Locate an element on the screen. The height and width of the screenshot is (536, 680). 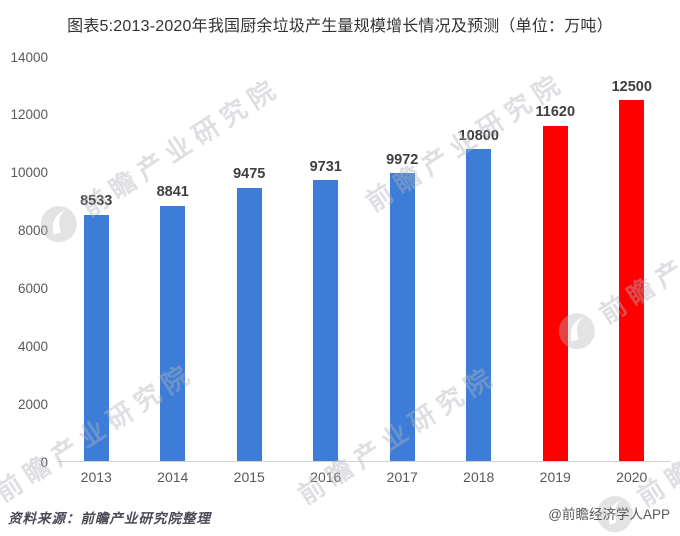
x-tick-label: 2013 is located at coordinates (96, 477).